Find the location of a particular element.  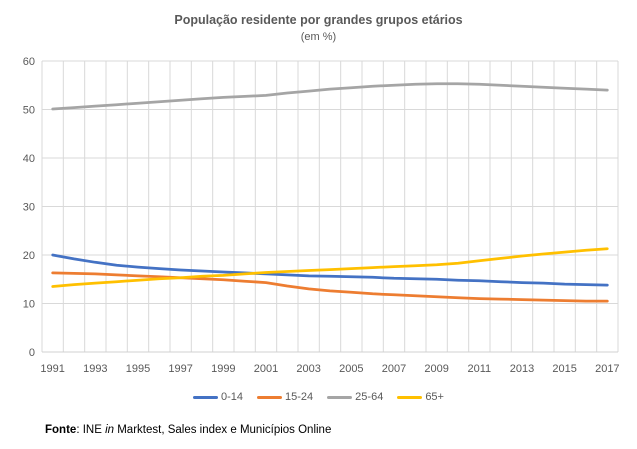

x-tick-label: 2011 is located at coordinates (480, 369).